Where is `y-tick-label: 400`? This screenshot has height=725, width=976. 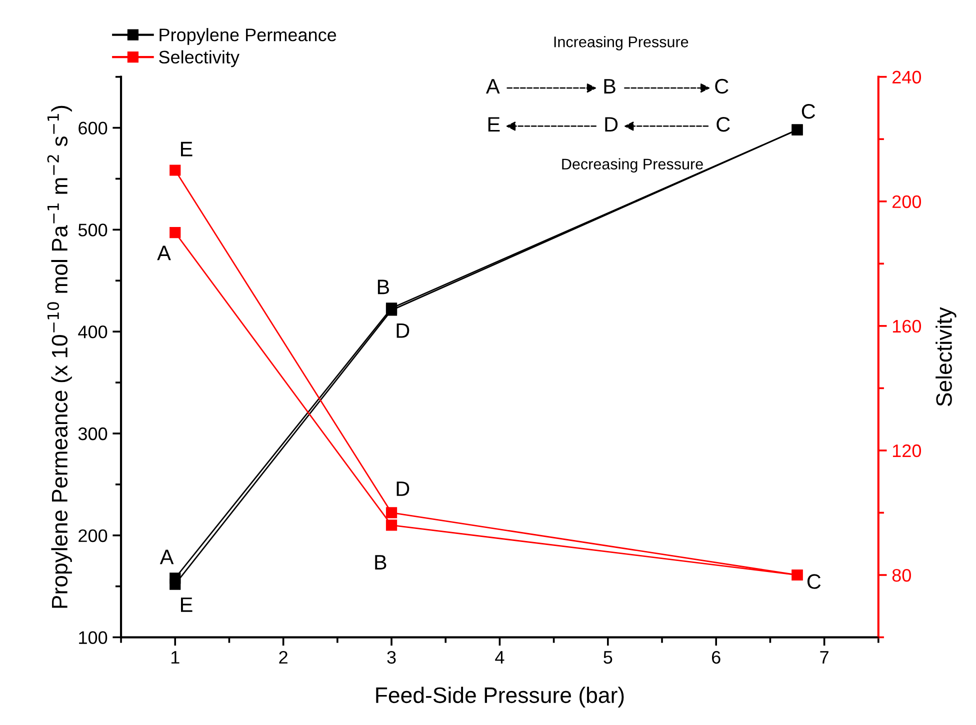
y-tick-label: 400 is located at coordinates (93, 332).